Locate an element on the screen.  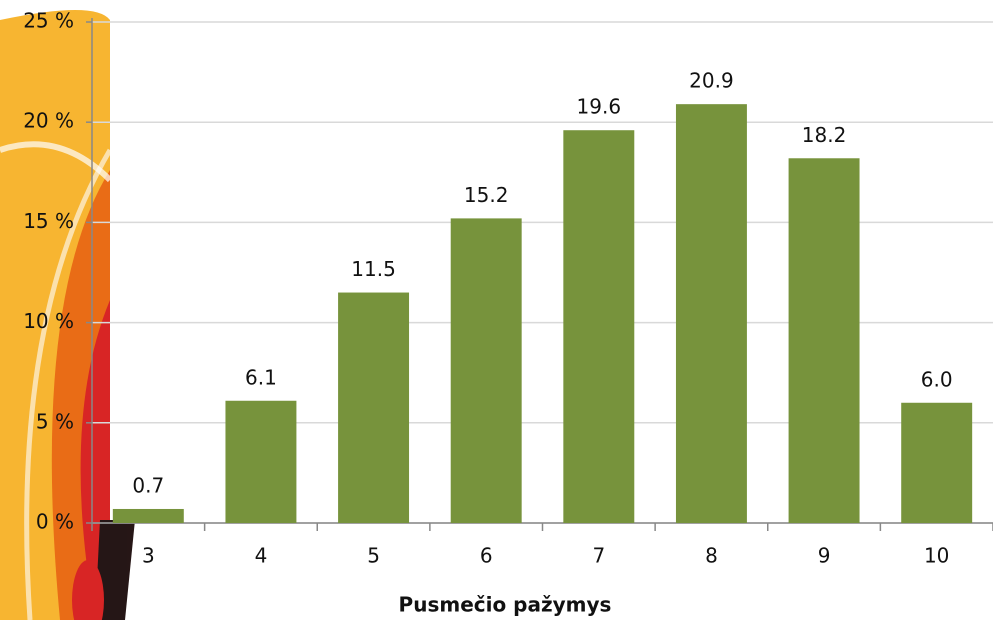
y-tick-label: 25 % is located at coordinates (48, 21).